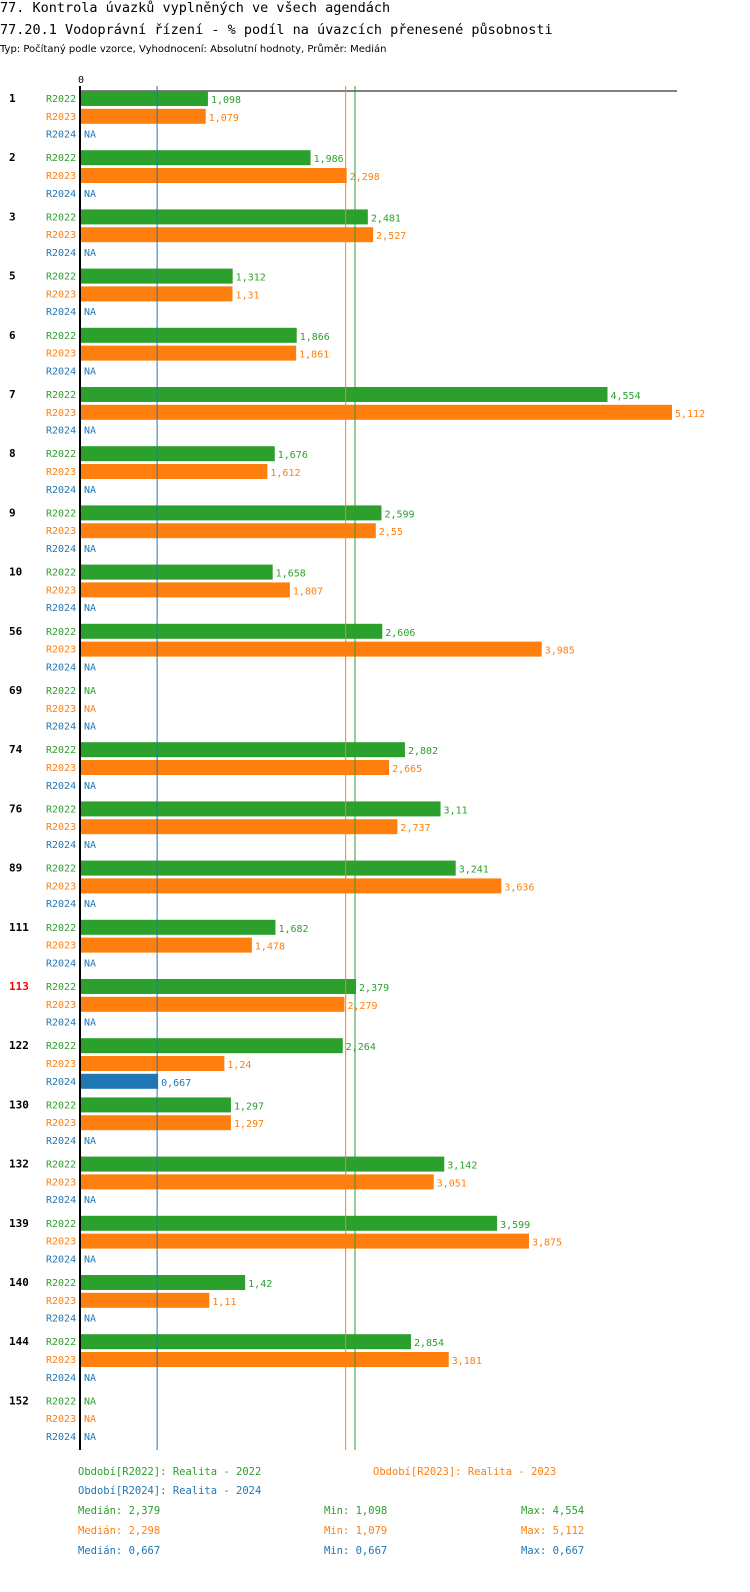 The width and height of the screenshot is (750, 1592). I want to click on value-label: 1,682, so click(293, 929).